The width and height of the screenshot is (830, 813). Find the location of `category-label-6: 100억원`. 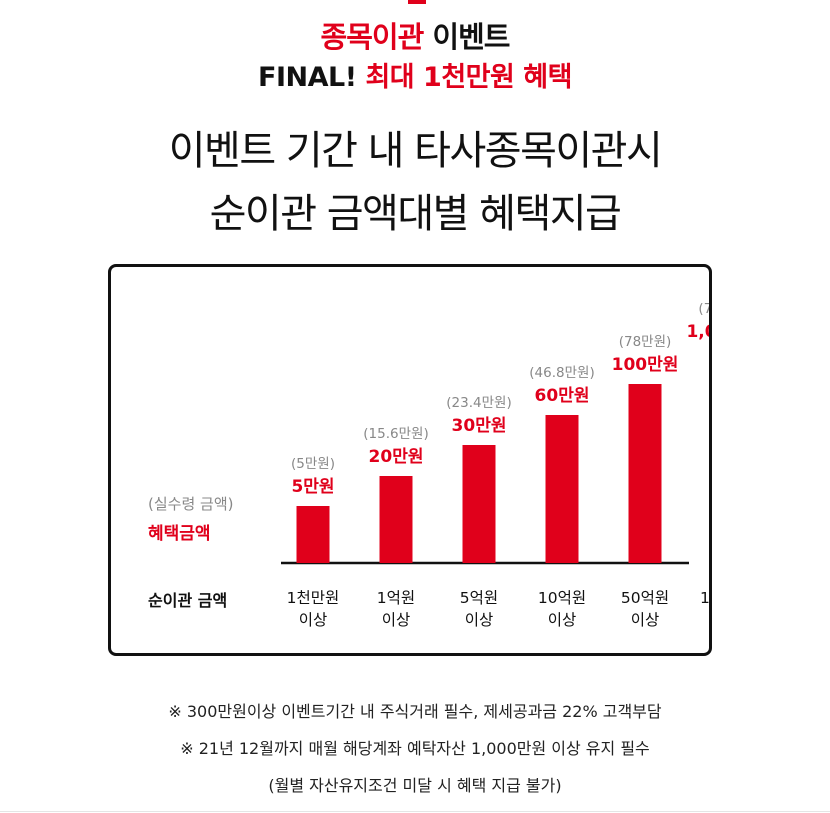

category-label-6: 100억원 is located at coordinates (704, 598).